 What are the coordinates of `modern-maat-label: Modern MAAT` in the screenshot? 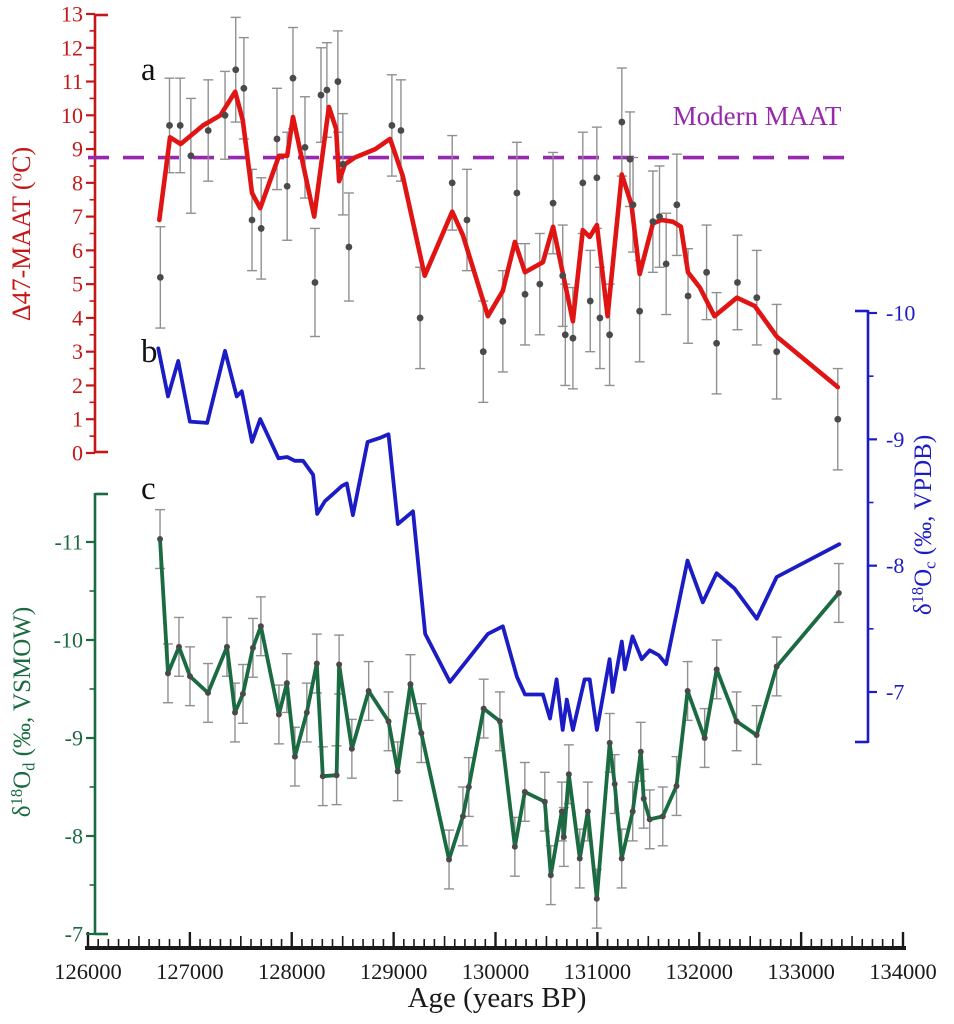 It's located at (757, 116).